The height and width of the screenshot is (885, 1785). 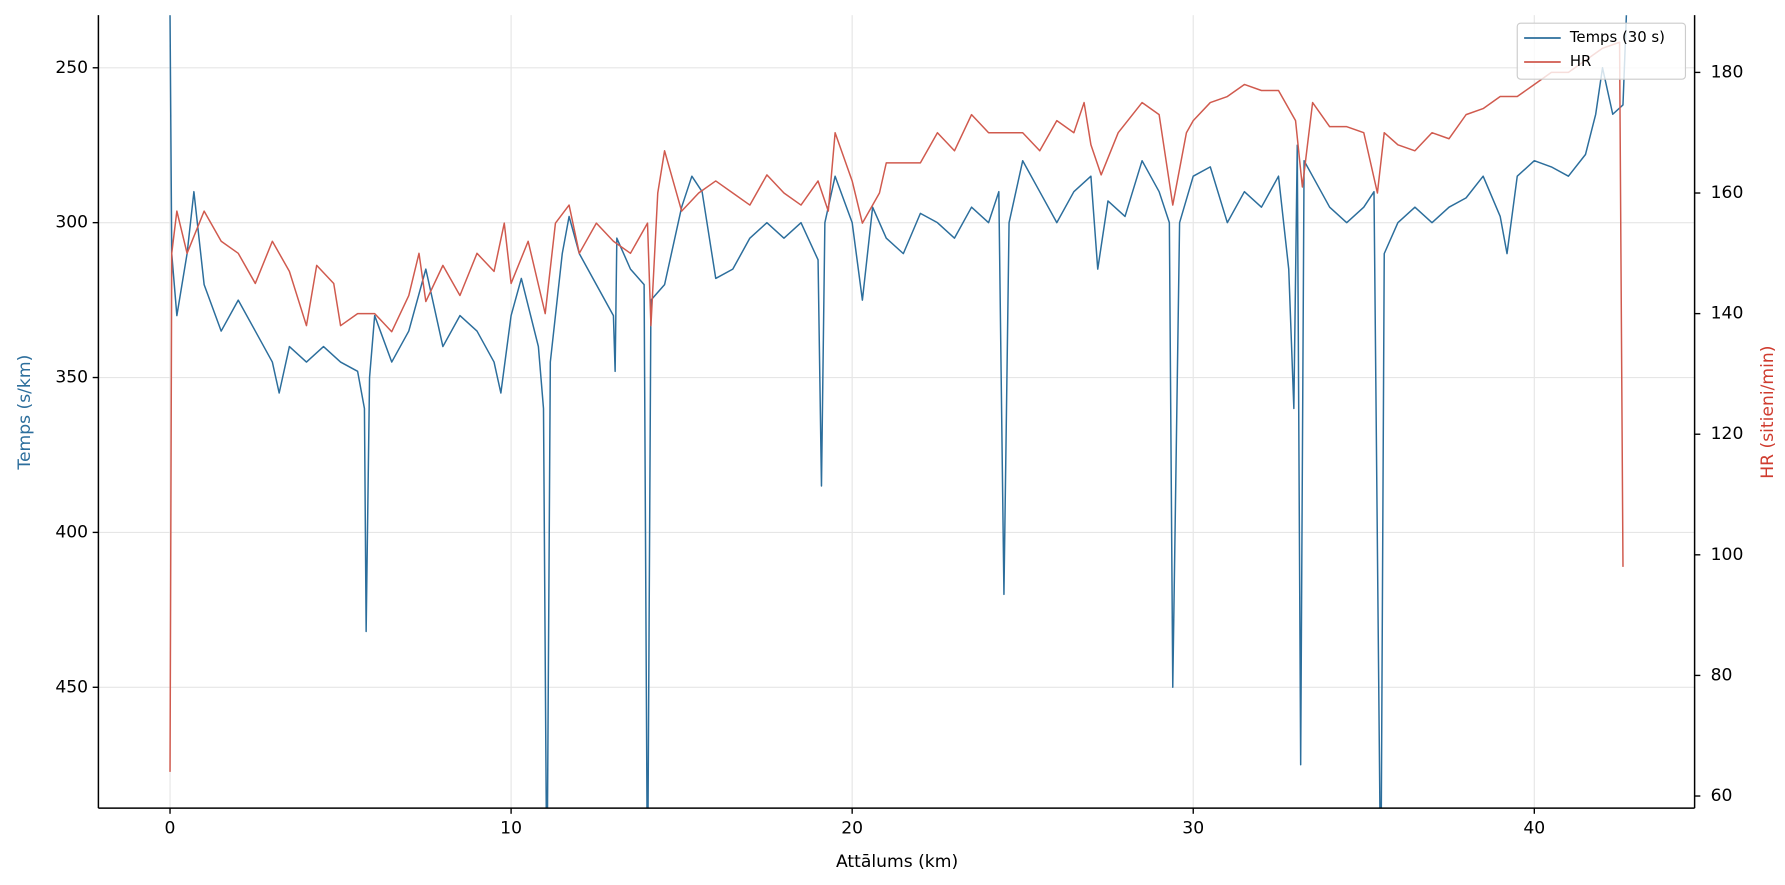 I want to click on y2-tick-label: 180, so click(x=1727, y=72).